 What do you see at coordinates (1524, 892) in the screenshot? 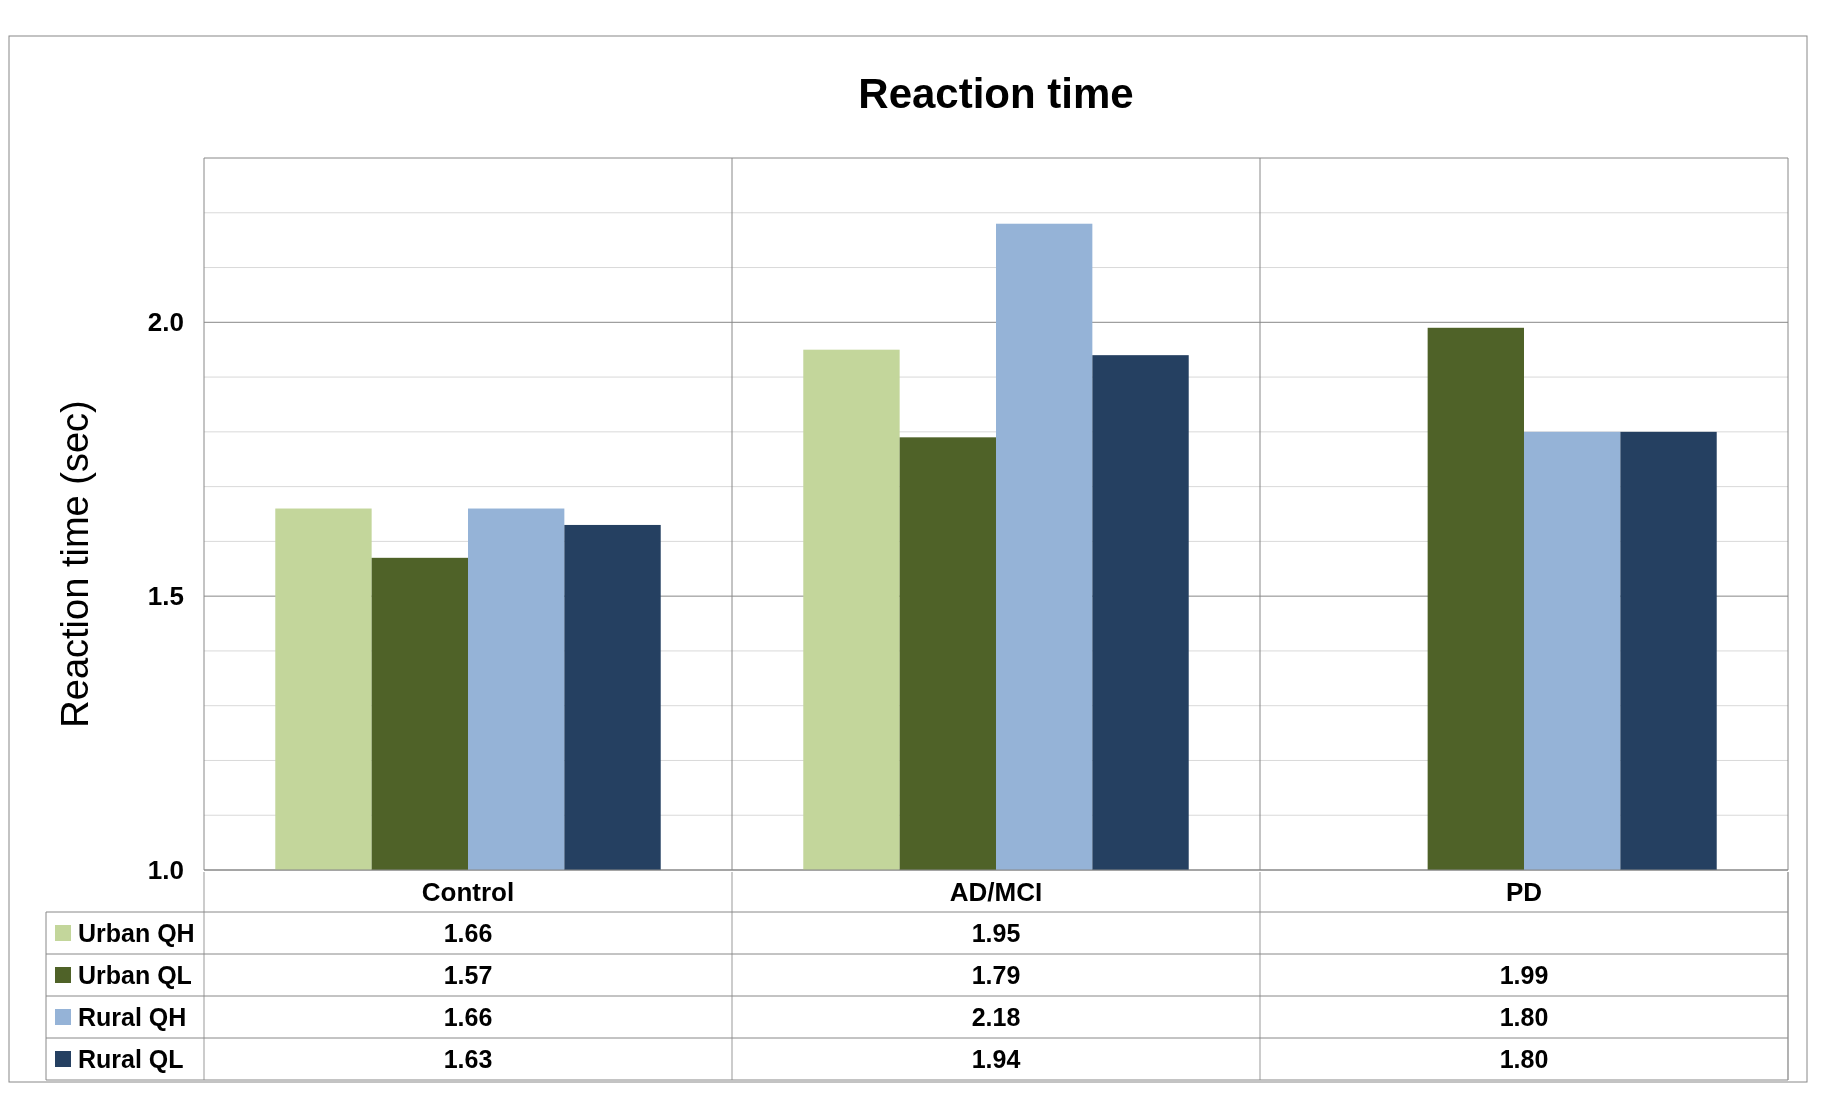
I see `x-tick-label: PD` at bounding box center [1524, 892].